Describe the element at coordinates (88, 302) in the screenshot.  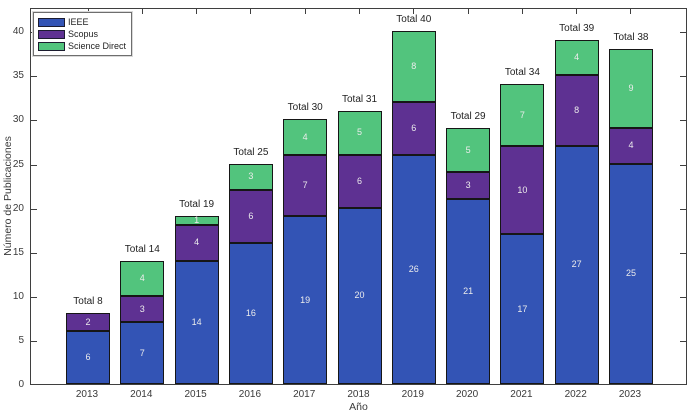
I see `bar-total-label: Total 8` at that location.